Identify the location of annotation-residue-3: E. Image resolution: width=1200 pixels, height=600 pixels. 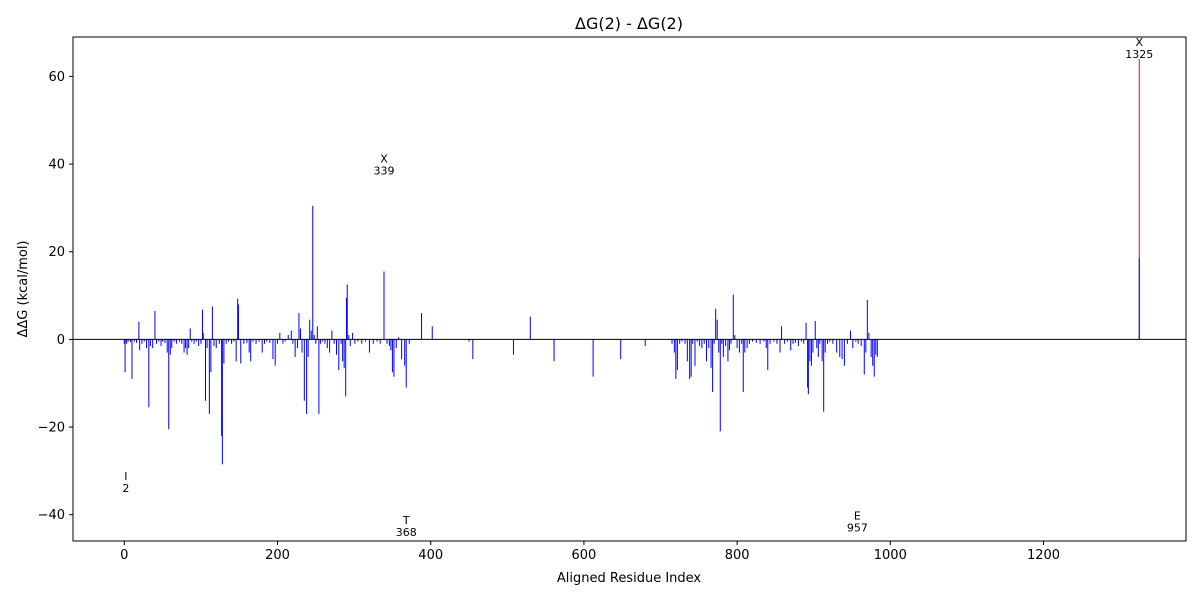
(857, 515).